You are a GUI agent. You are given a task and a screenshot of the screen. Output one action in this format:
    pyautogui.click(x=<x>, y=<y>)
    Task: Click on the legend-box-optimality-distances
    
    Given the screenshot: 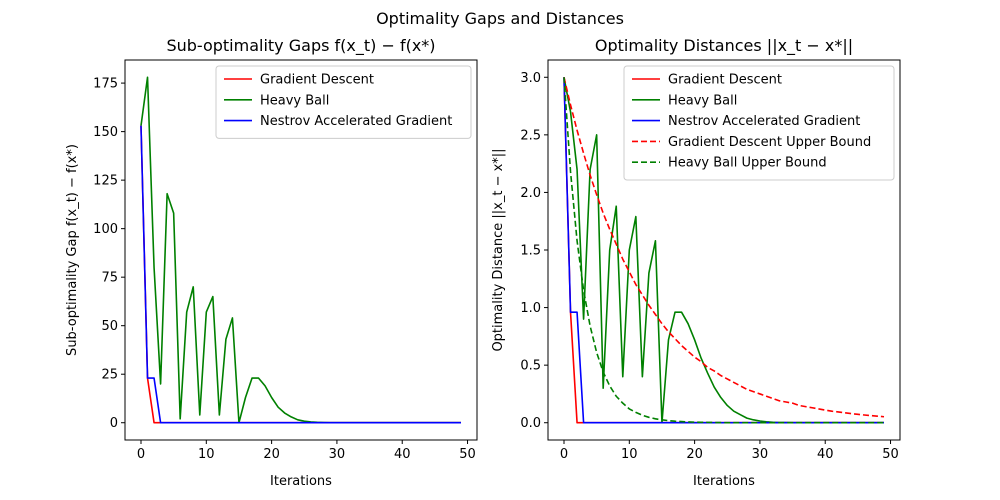 What is the action you would take?
    pyautogui.click(x=759, y=123)
    